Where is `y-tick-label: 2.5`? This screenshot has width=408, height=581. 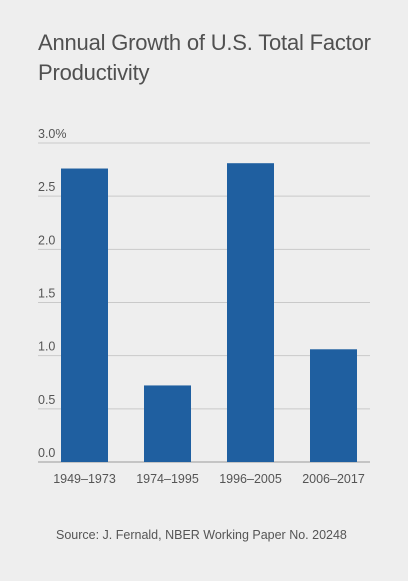 y-tick-label: 2.5 is located at coordinates (46, 187).